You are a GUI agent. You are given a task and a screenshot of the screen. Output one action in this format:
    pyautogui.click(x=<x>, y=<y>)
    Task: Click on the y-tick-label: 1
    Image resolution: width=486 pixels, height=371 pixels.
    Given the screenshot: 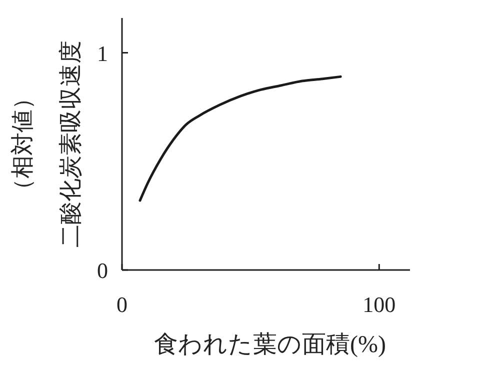 What is the action you would take?
    pyautogui.click(x=102, y=53)
    